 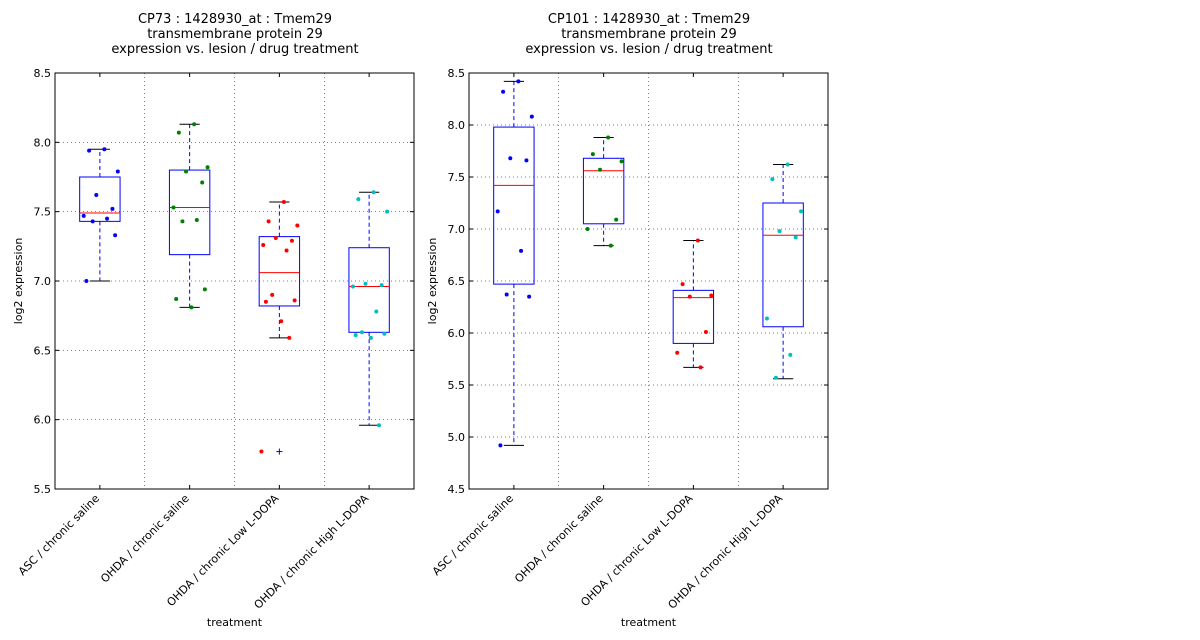 I want to click on y-tick-label: 4.5, so click(x=457, y=489).